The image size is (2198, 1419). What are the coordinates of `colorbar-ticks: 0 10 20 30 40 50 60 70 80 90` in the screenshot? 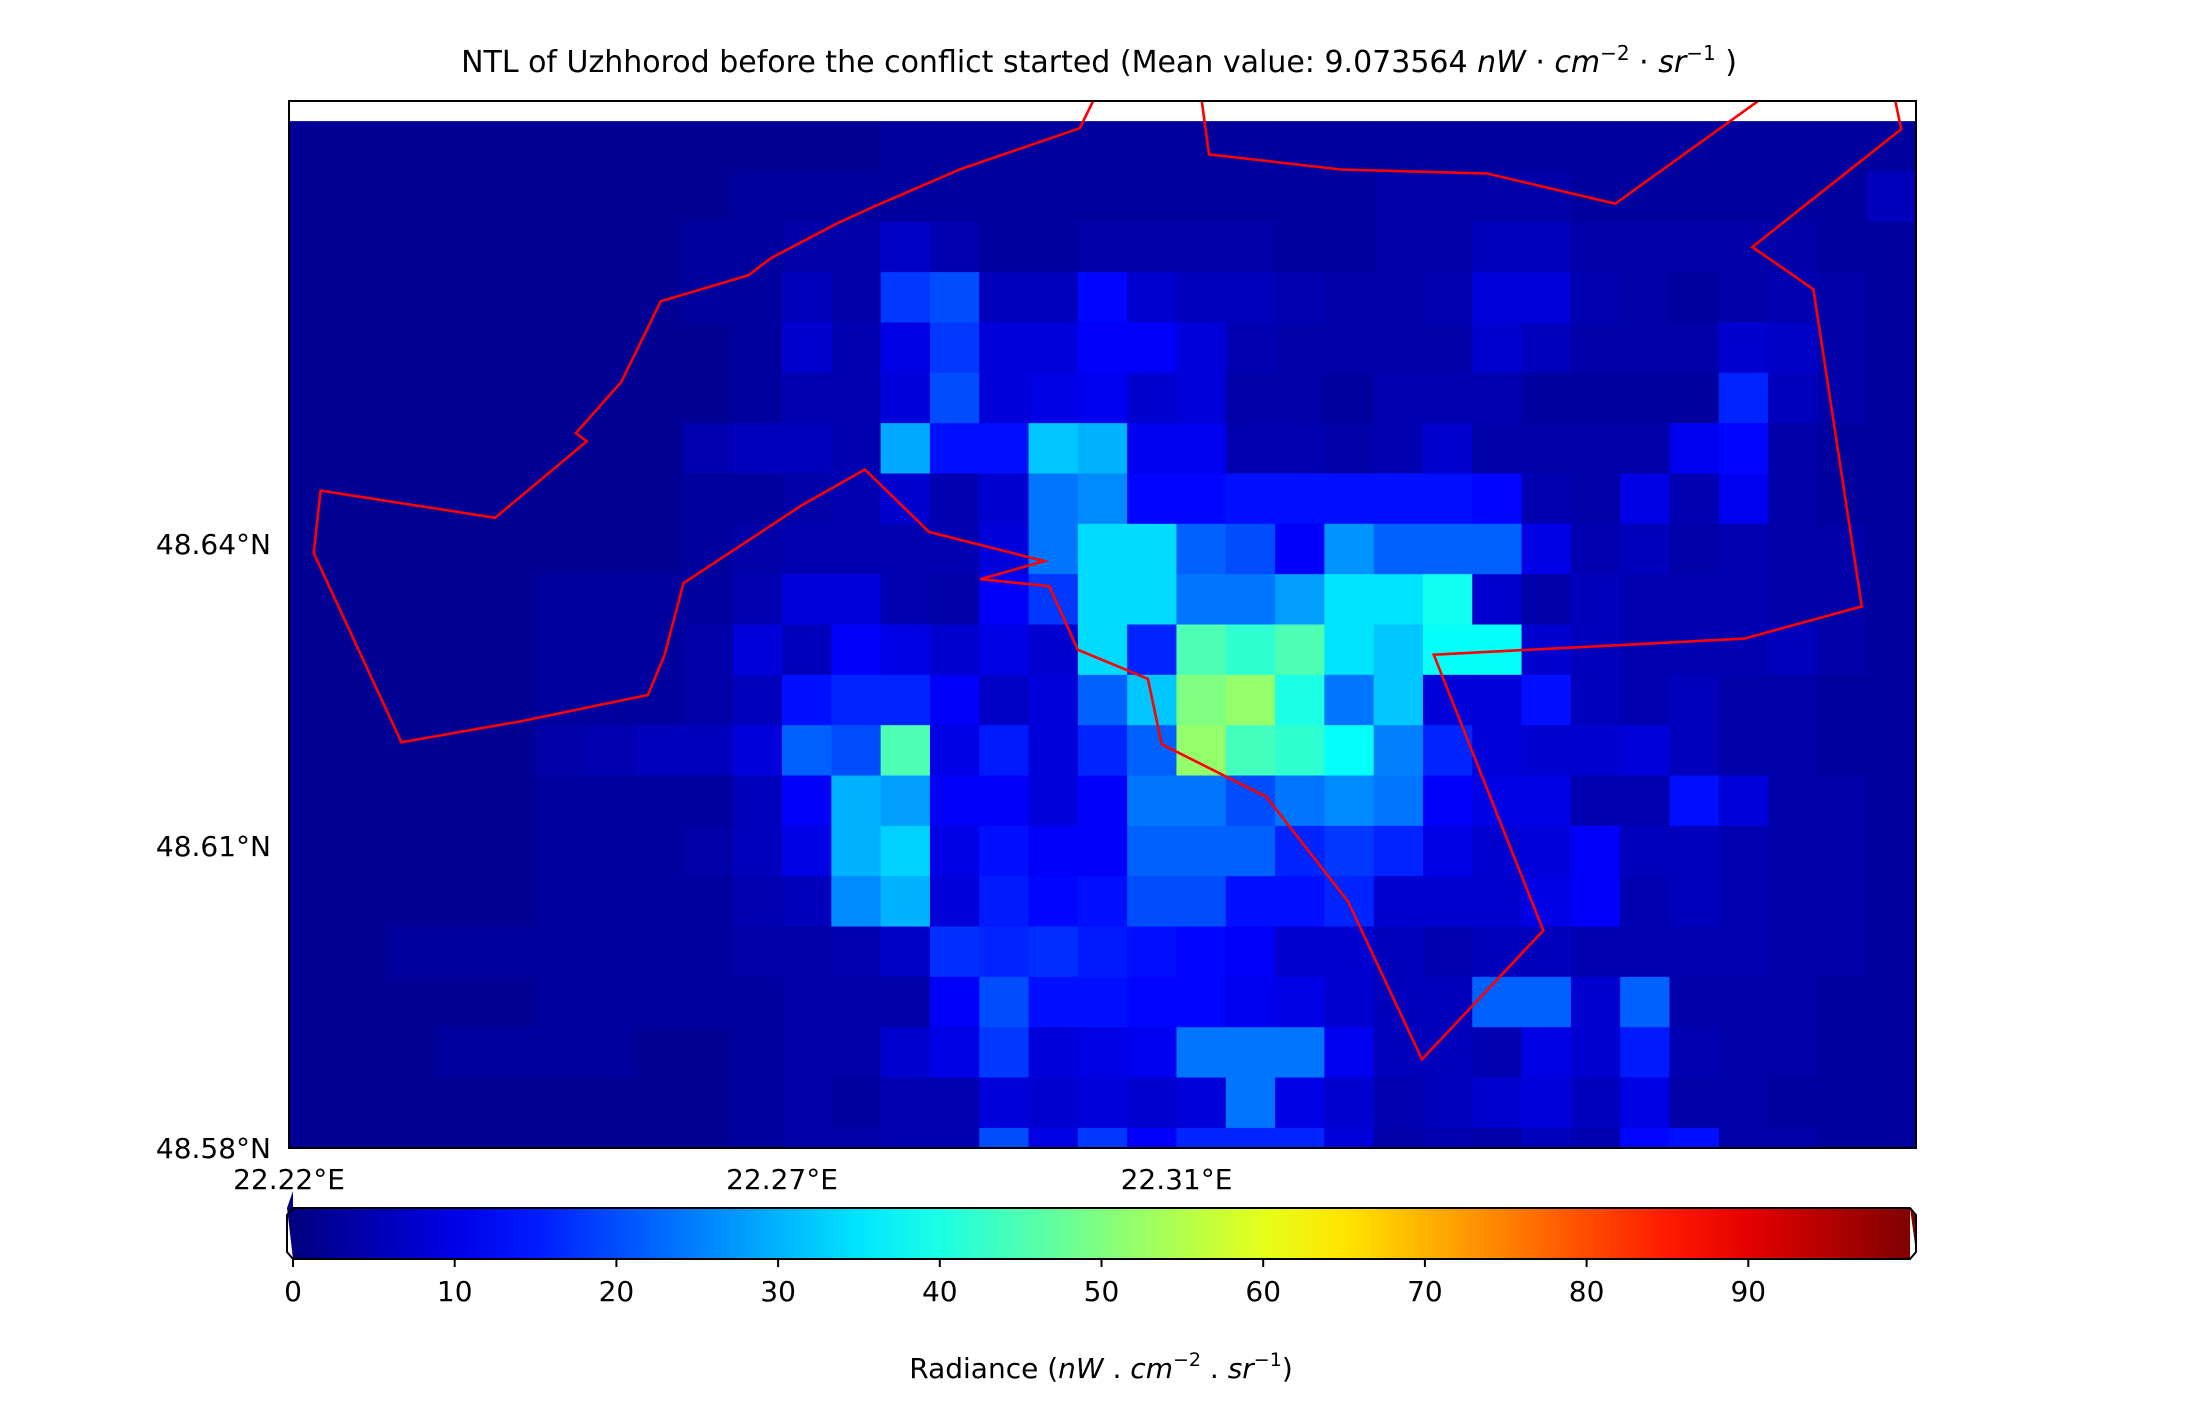 It's located at (1025, 1283).